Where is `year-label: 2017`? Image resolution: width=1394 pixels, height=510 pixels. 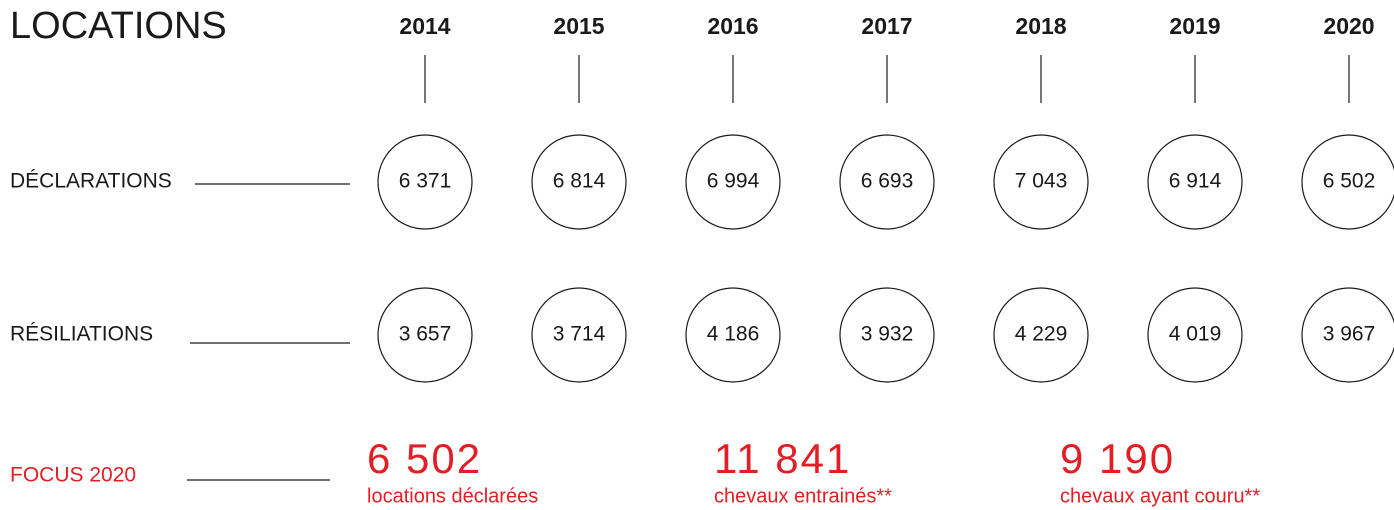
year-label: 2017 is located at coordinates (886, 26).